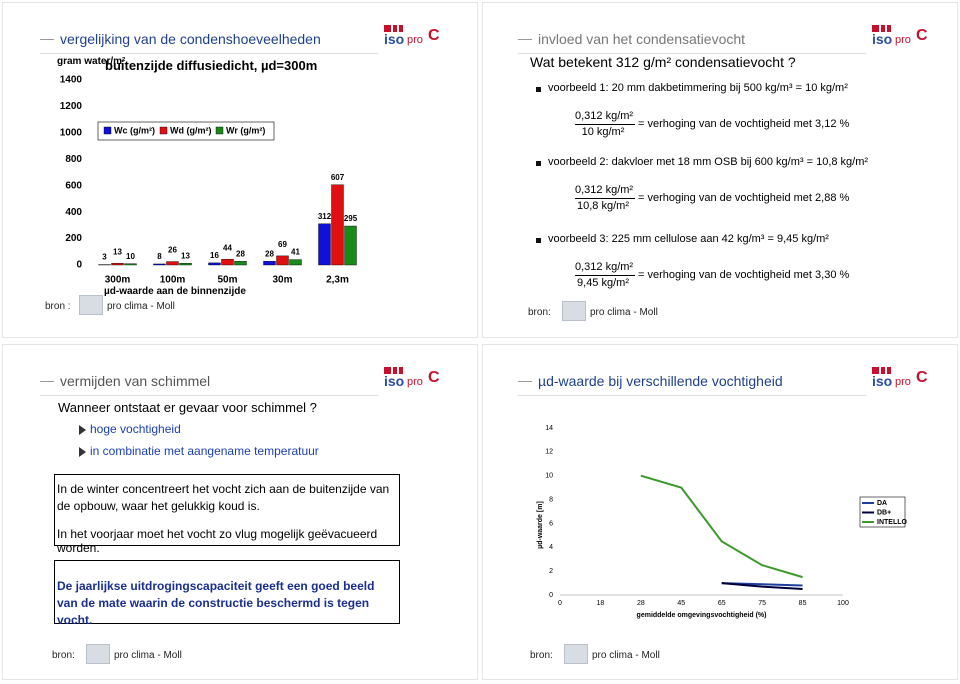  Describe the element at coordinates (118, 280) in the screenshot. I see `x-tick-label: 300m` at that location.